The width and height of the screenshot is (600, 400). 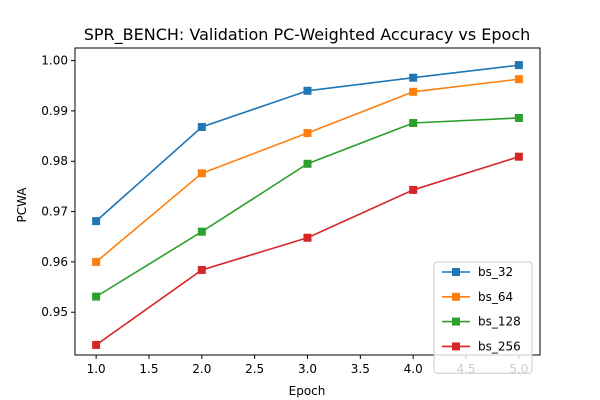 What do you see at coordinates (58, 186) in the screenshot?
I see `y-axis: 0.95 0.96 0.97 0.98 0.99 1.00` at bounding box center [58, 186].